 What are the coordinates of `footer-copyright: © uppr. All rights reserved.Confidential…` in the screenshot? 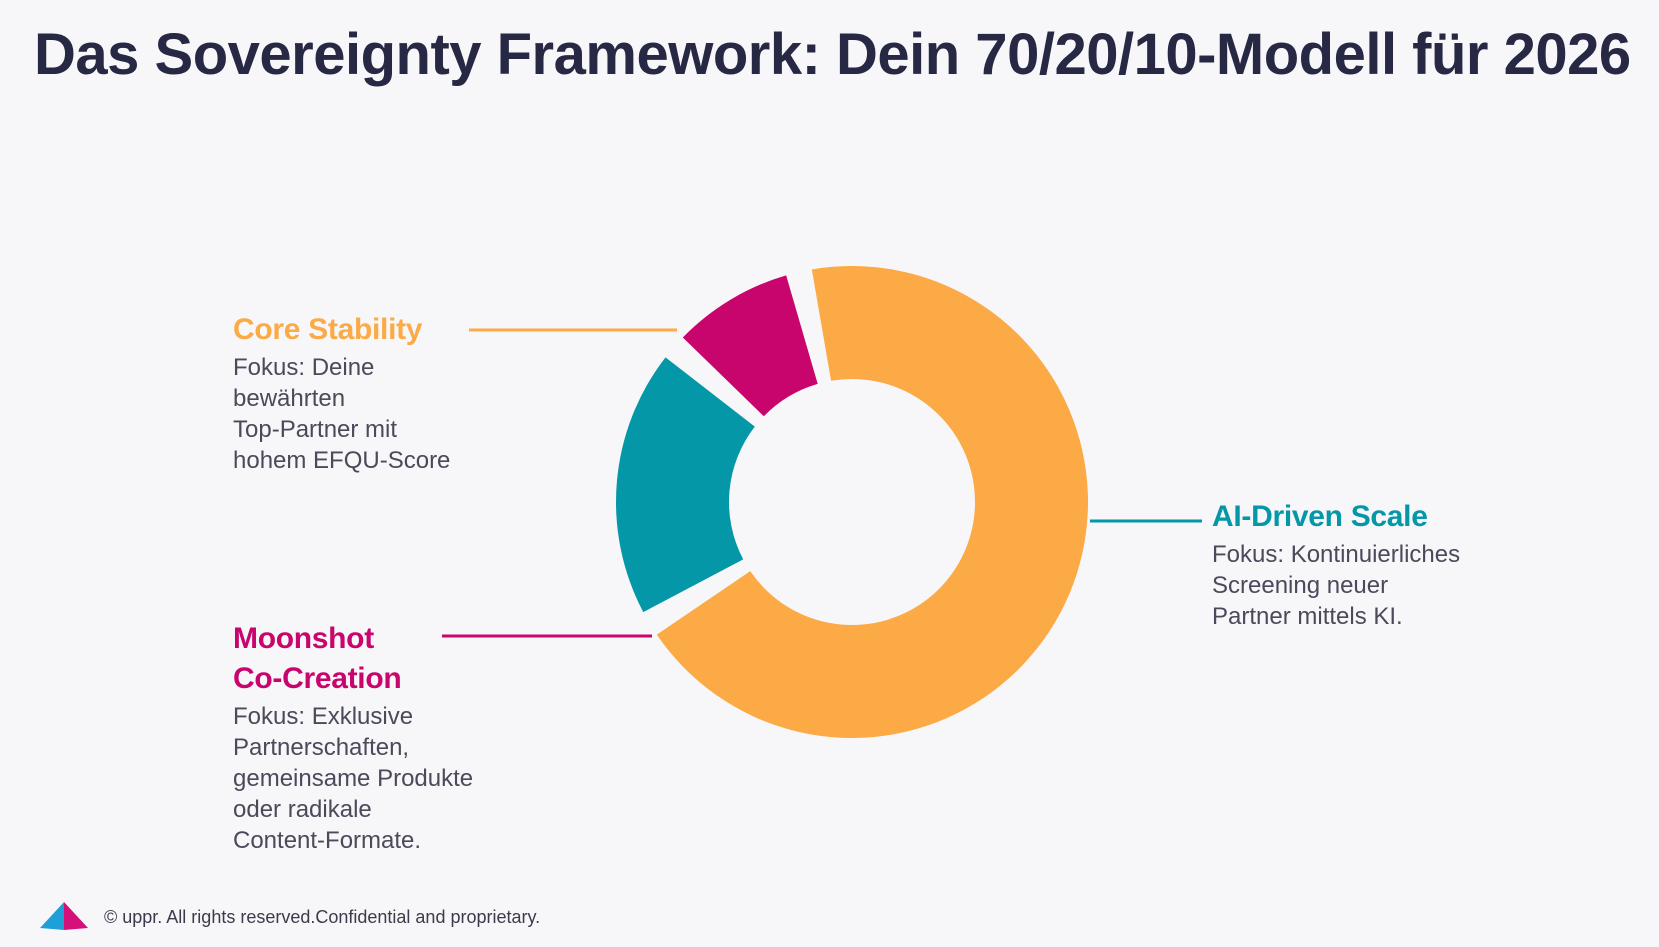 It's located at (322, 916).